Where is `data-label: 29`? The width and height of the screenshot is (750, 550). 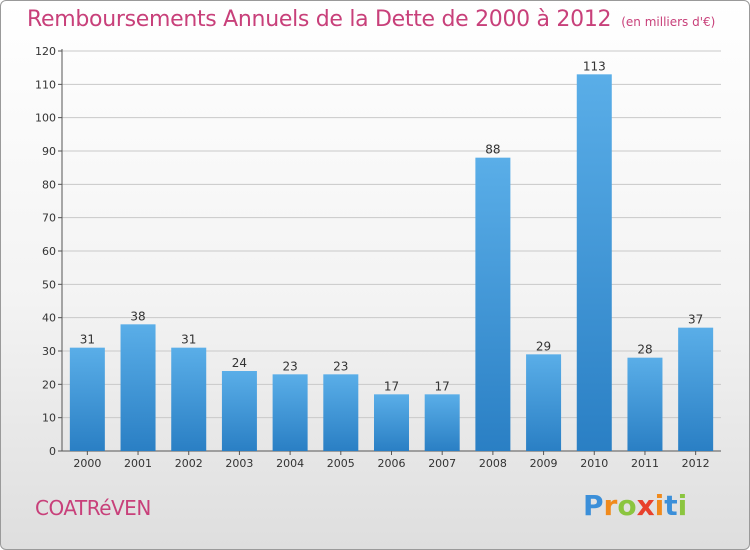 data-label: 29 is located at coordinates (543, 346).